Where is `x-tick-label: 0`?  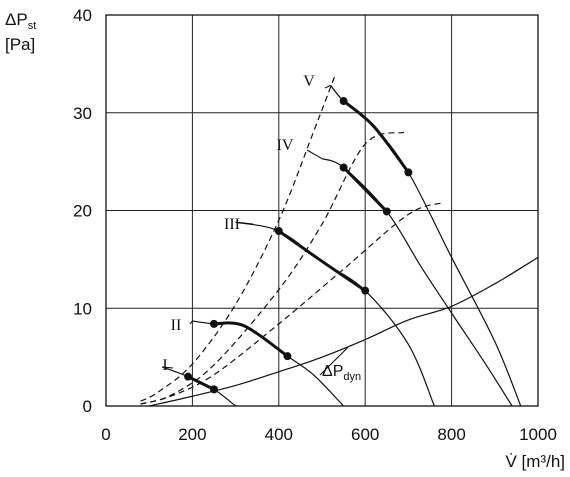 x-tick-label: 0 is located at coordinates (105, 434).